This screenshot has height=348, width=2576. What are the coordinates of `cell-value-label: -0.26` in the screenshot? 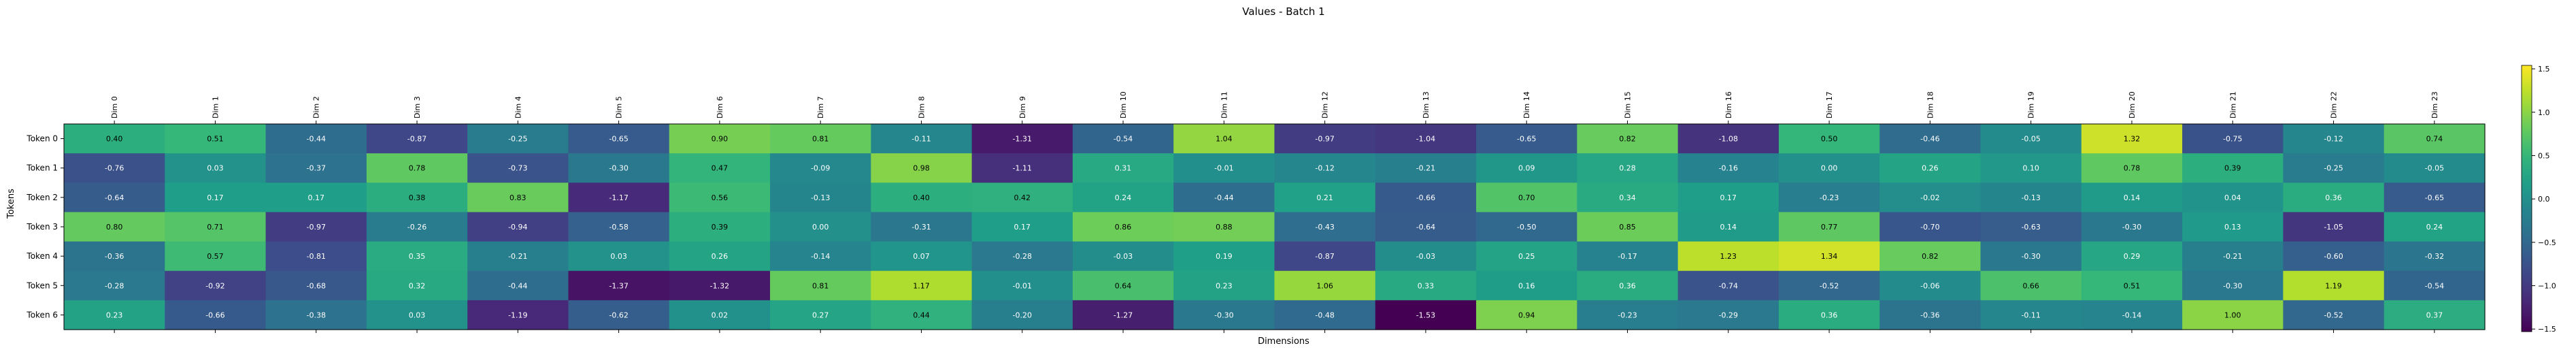 It's located at (416, 227).